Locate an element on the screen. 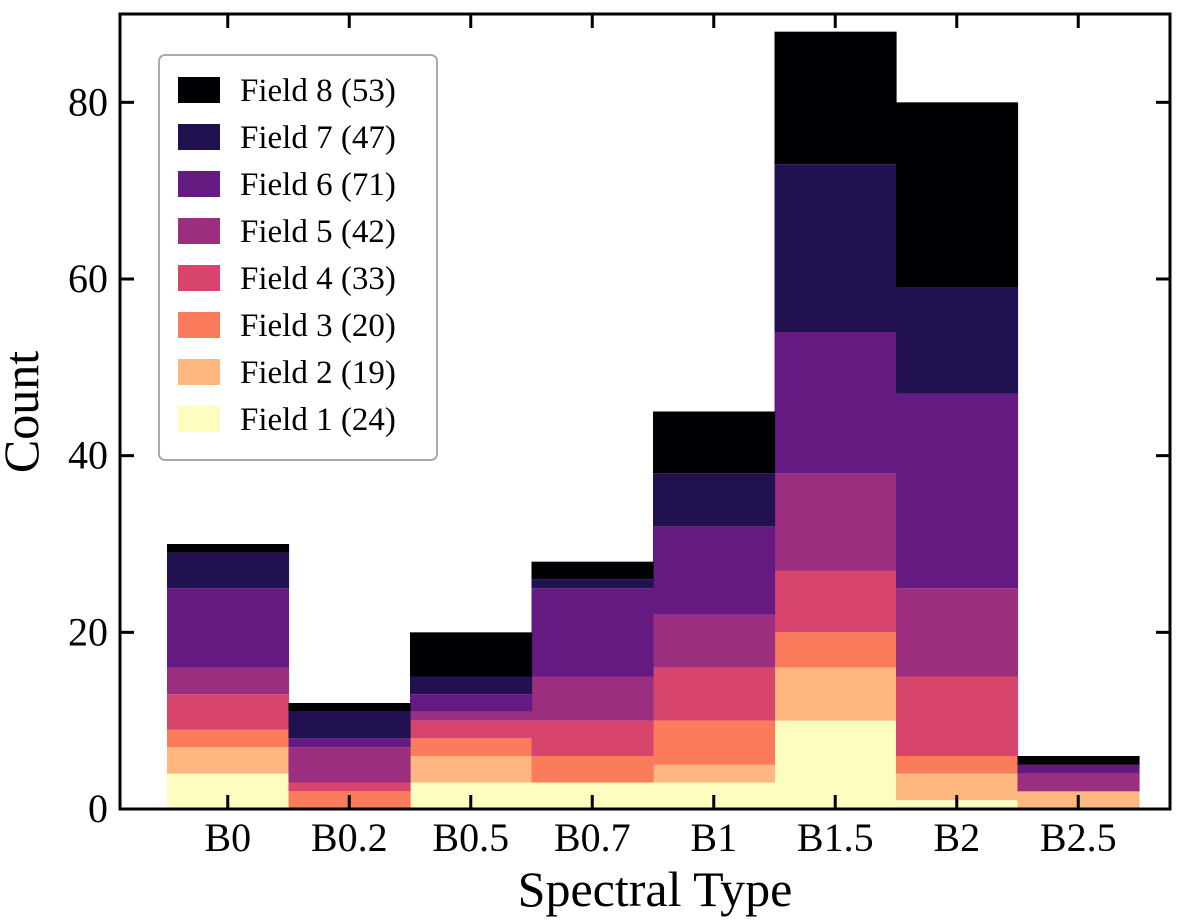 This screenshot has height=923, width=1200. y-tick-label: 0 is located at coordinates (98, 808).